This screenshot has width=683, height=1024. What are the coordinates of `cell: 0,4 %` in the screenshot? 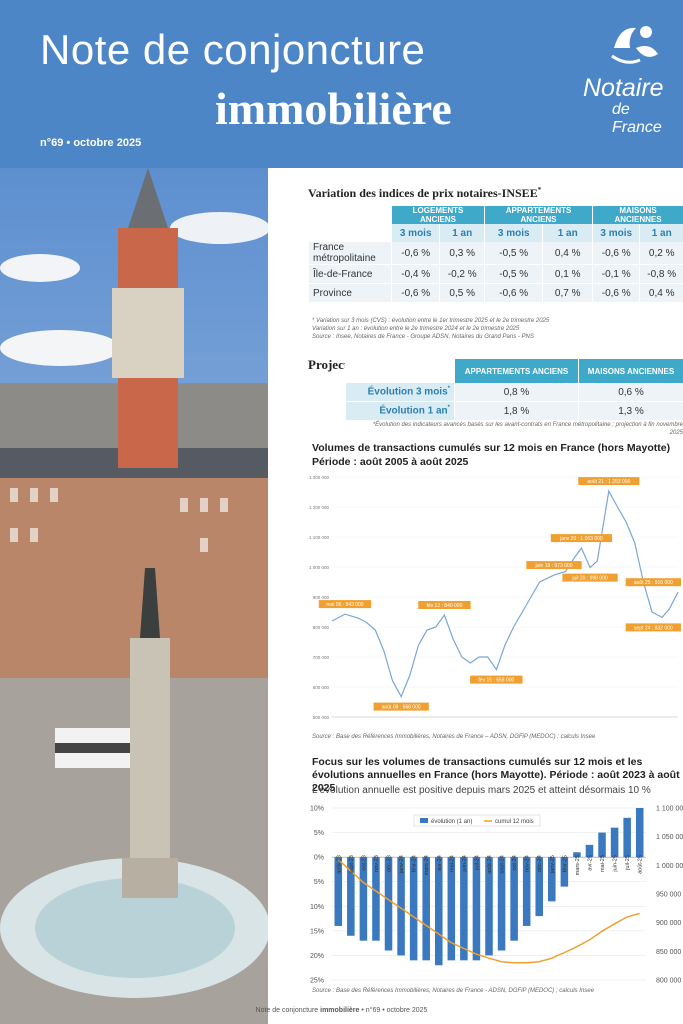 It's located at (661, 293).